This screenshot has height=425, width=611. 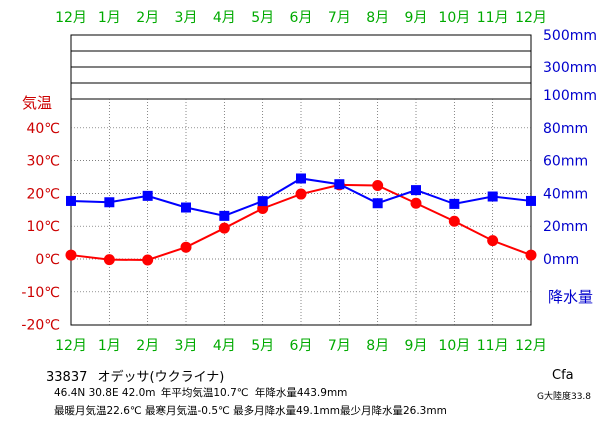 I want to click on left-axis-tick-label: 10℃, so click(x=43, y=227).